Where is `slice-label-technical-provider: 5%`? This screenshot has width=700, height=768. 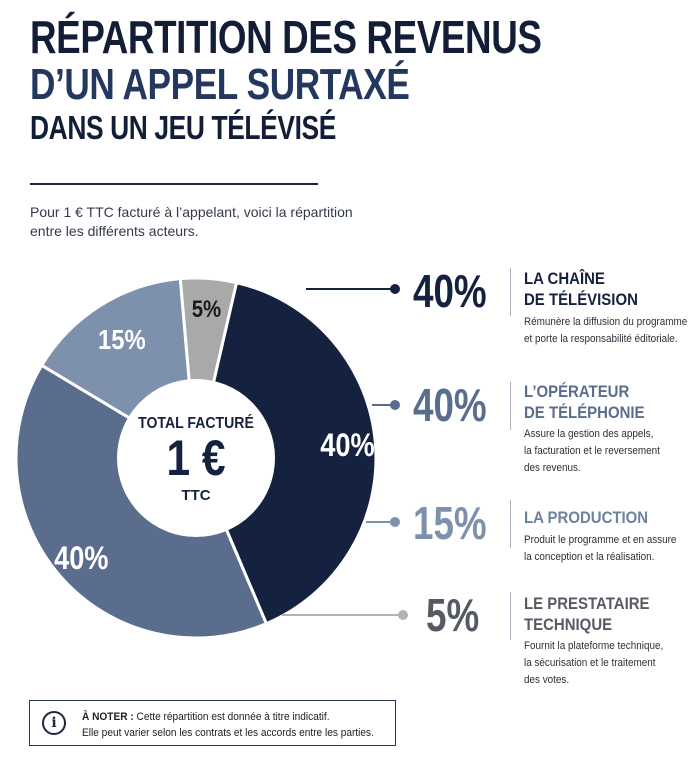 slice-label-technical-provider: 5% is located at coordinates (207, 308).